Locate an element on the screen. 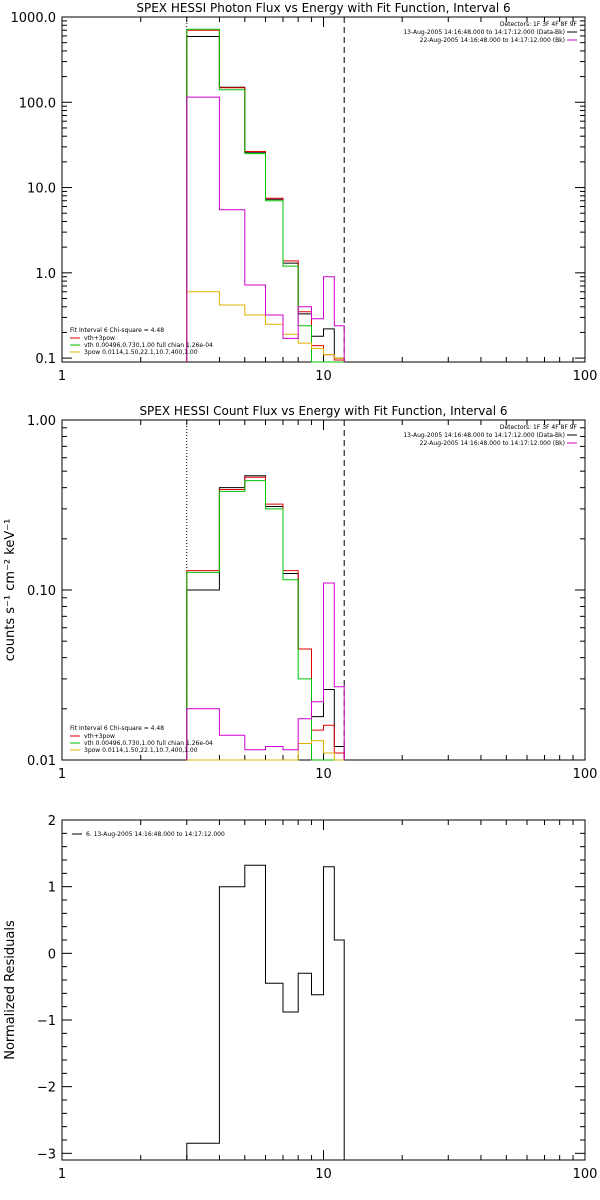 This screenshot has width=600, height=1200. y-tick-label: 1.00 is located at coordinates (41, 421).